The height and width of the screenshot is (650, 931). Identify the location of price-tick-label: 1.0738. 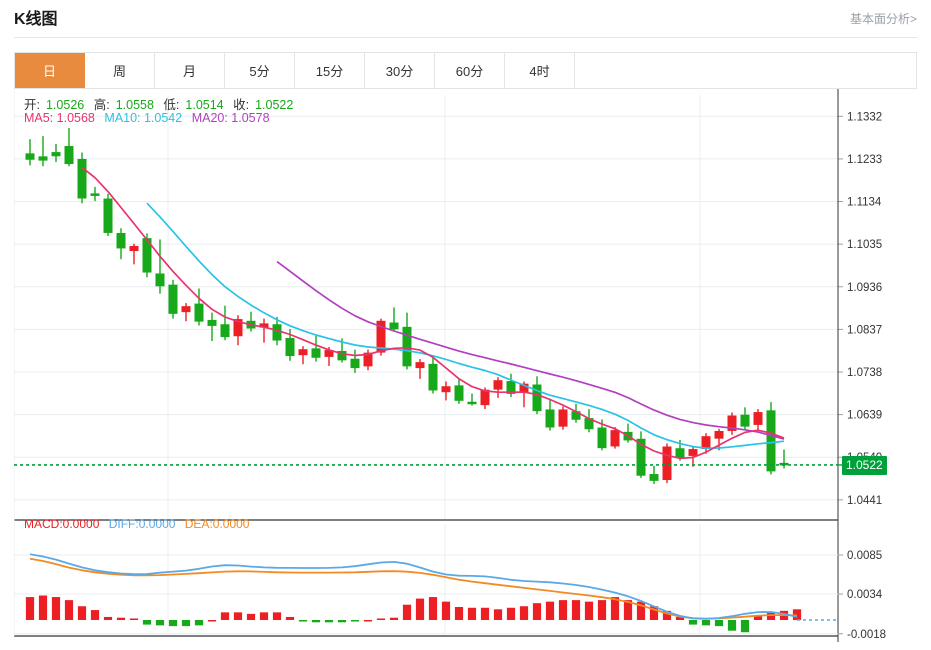
(864, 373).